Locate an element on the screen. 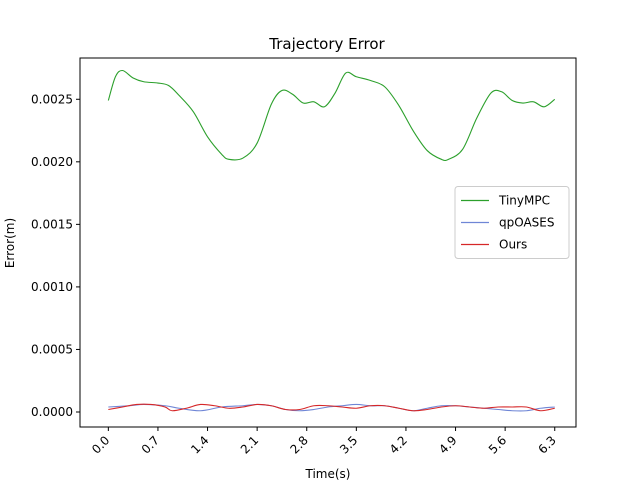  y-axis: 0.0000 0.0005 0.0010 0.0015 0.0020 0.0025 is located at coordinates (55, 255).